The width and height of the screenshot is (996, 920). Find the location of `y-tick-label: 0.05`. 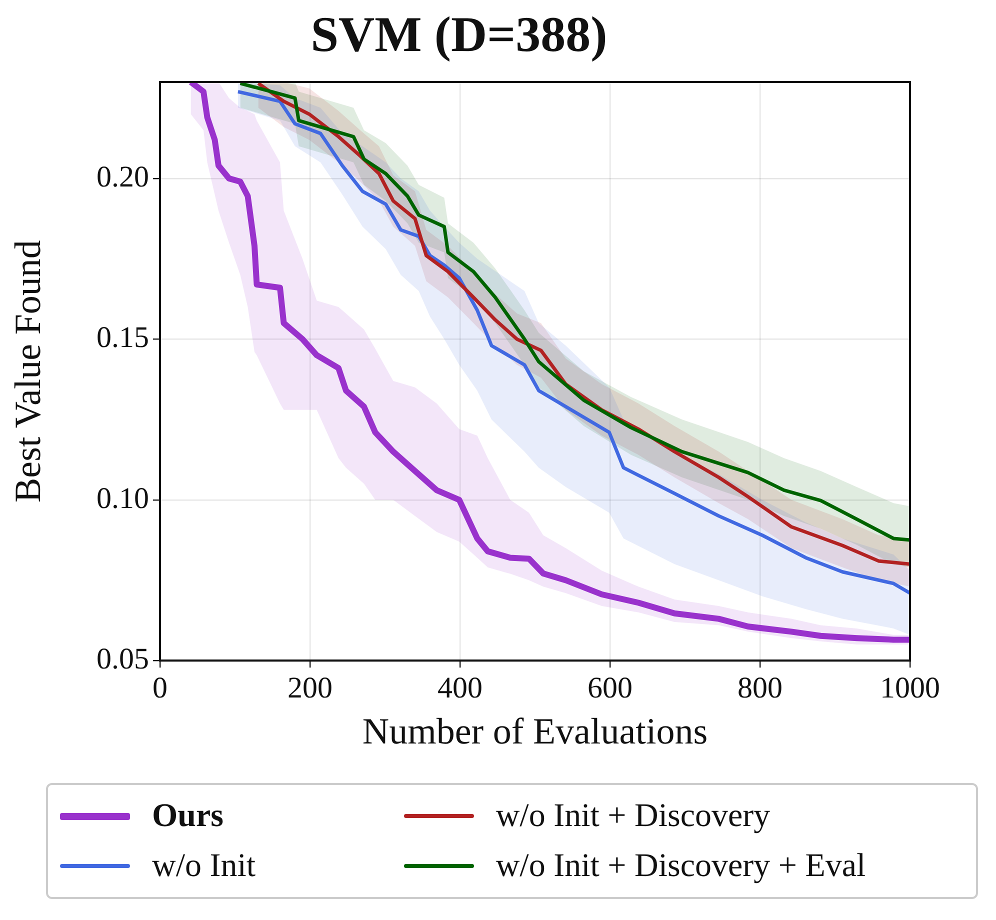

y-tick-label: 0.05 is located at coordinates (122, 659).